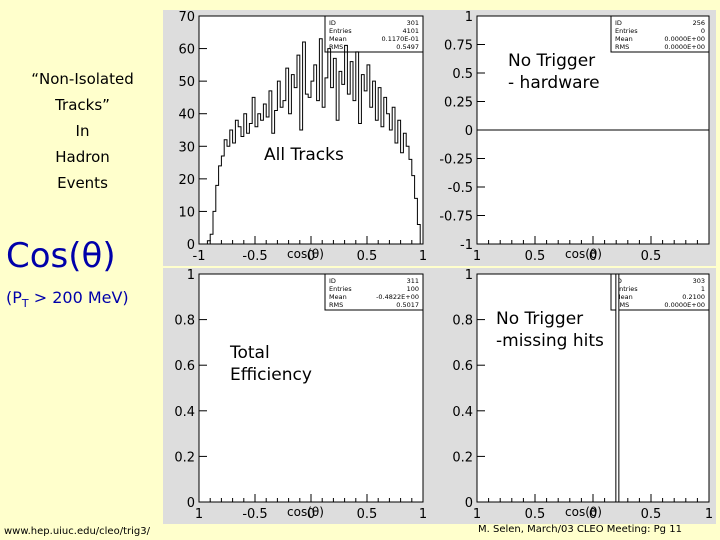 This screenshot has height=540, width=720. Describe the element at coordinates (550, 330) in the screenshot. I see `annotation-no-trigger-missing: No Trigger -missing hits` at that location.